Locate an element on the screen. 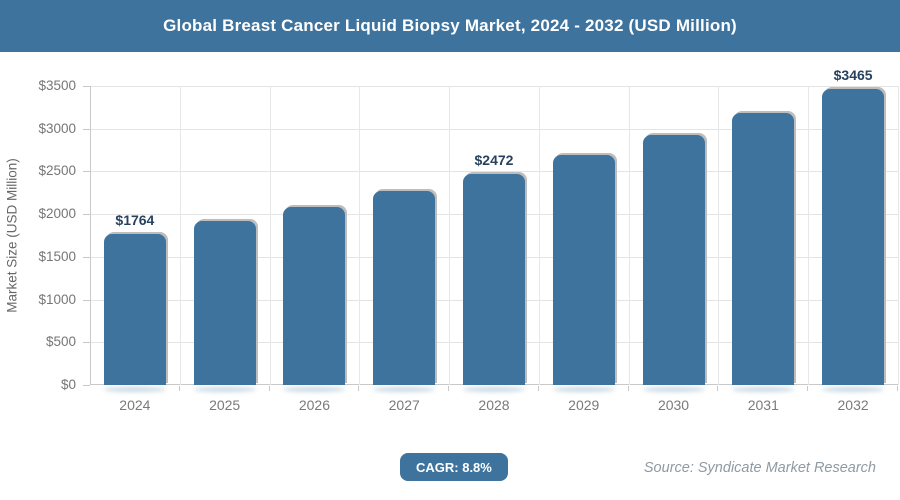  bar-value-label: $2472 is located at coordinates (494, 159).